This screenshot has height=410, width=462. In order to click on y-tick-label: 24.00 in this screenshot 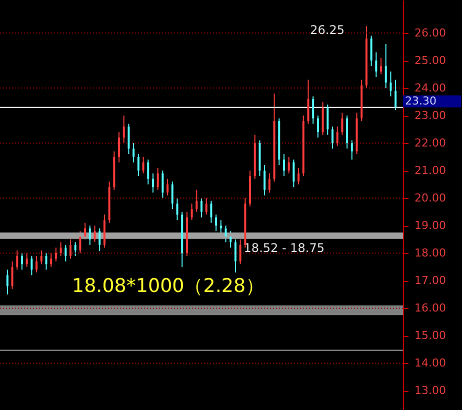, I will do `click(430, 88)`.